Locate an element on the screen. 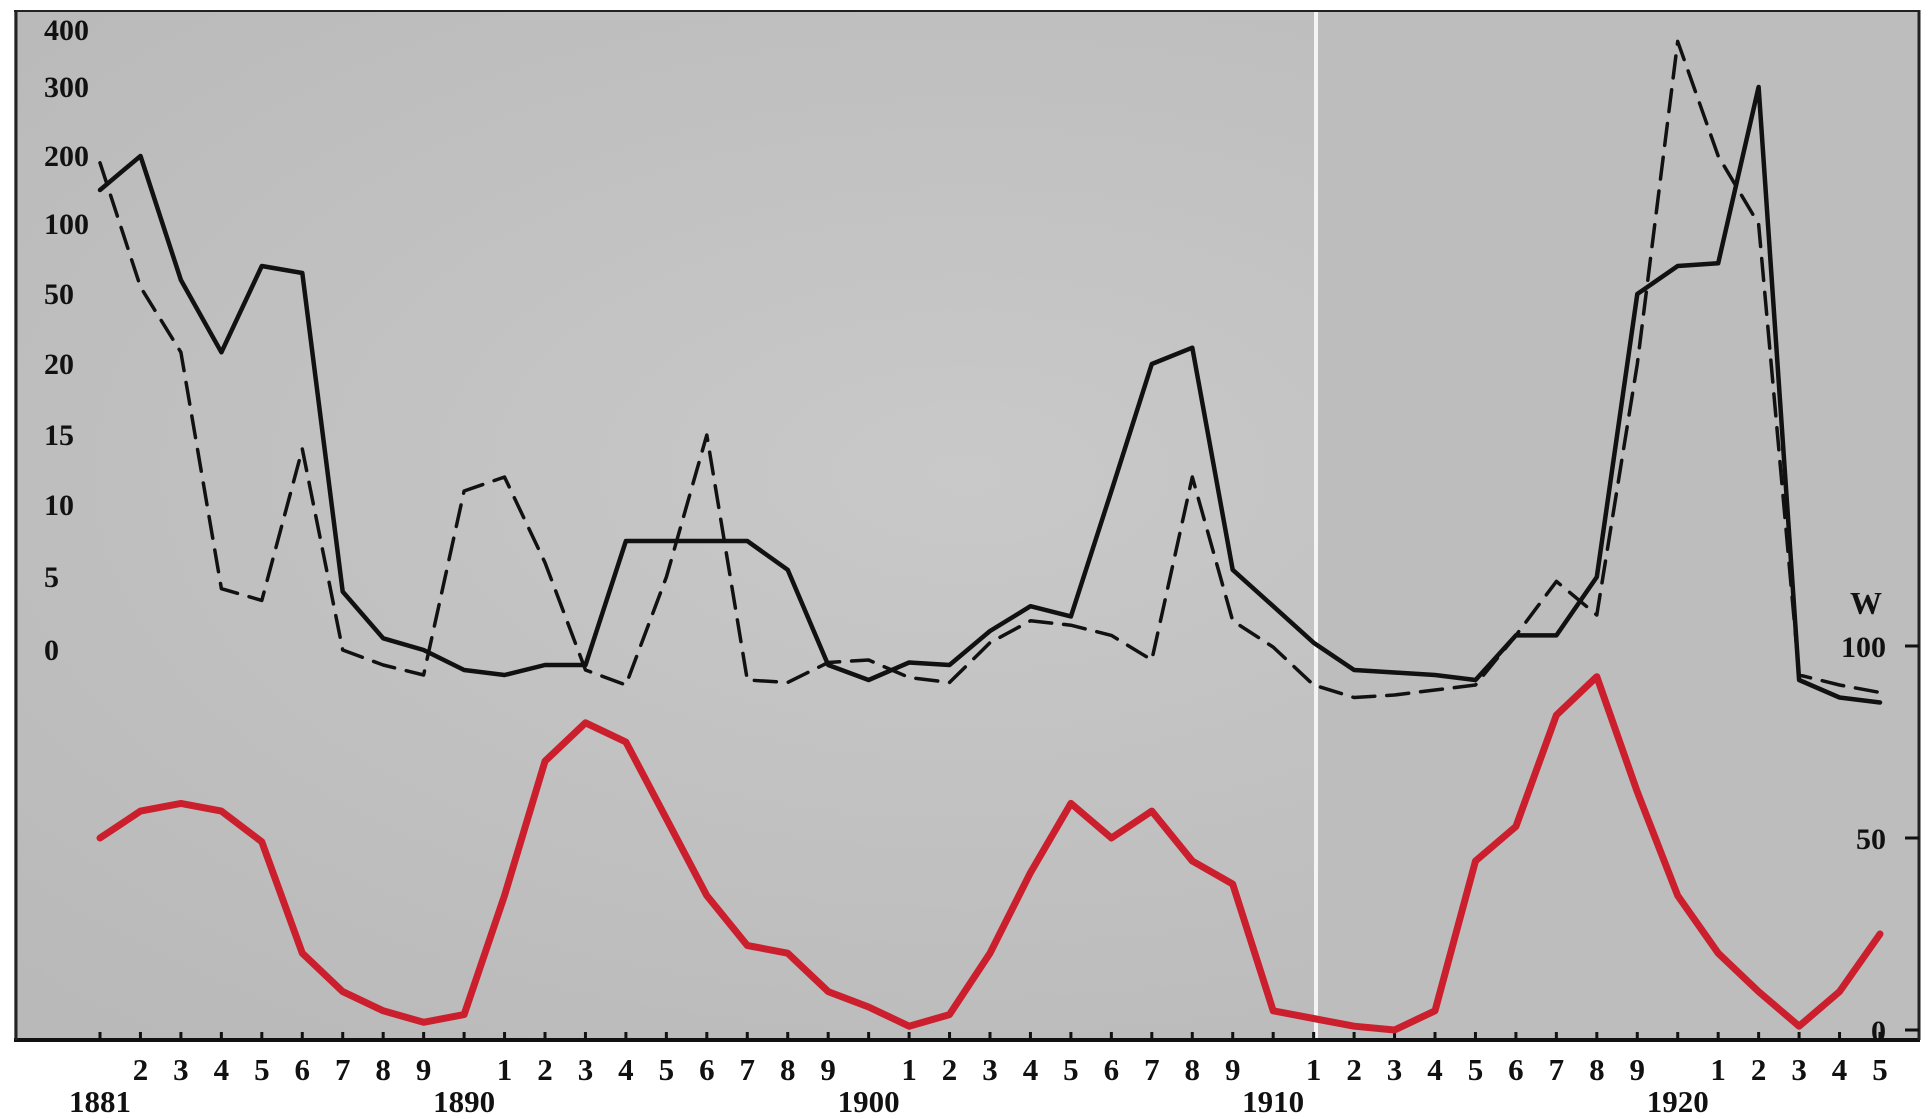  x-axis-year-label: 1900 is located at coordinates (869, 1099).